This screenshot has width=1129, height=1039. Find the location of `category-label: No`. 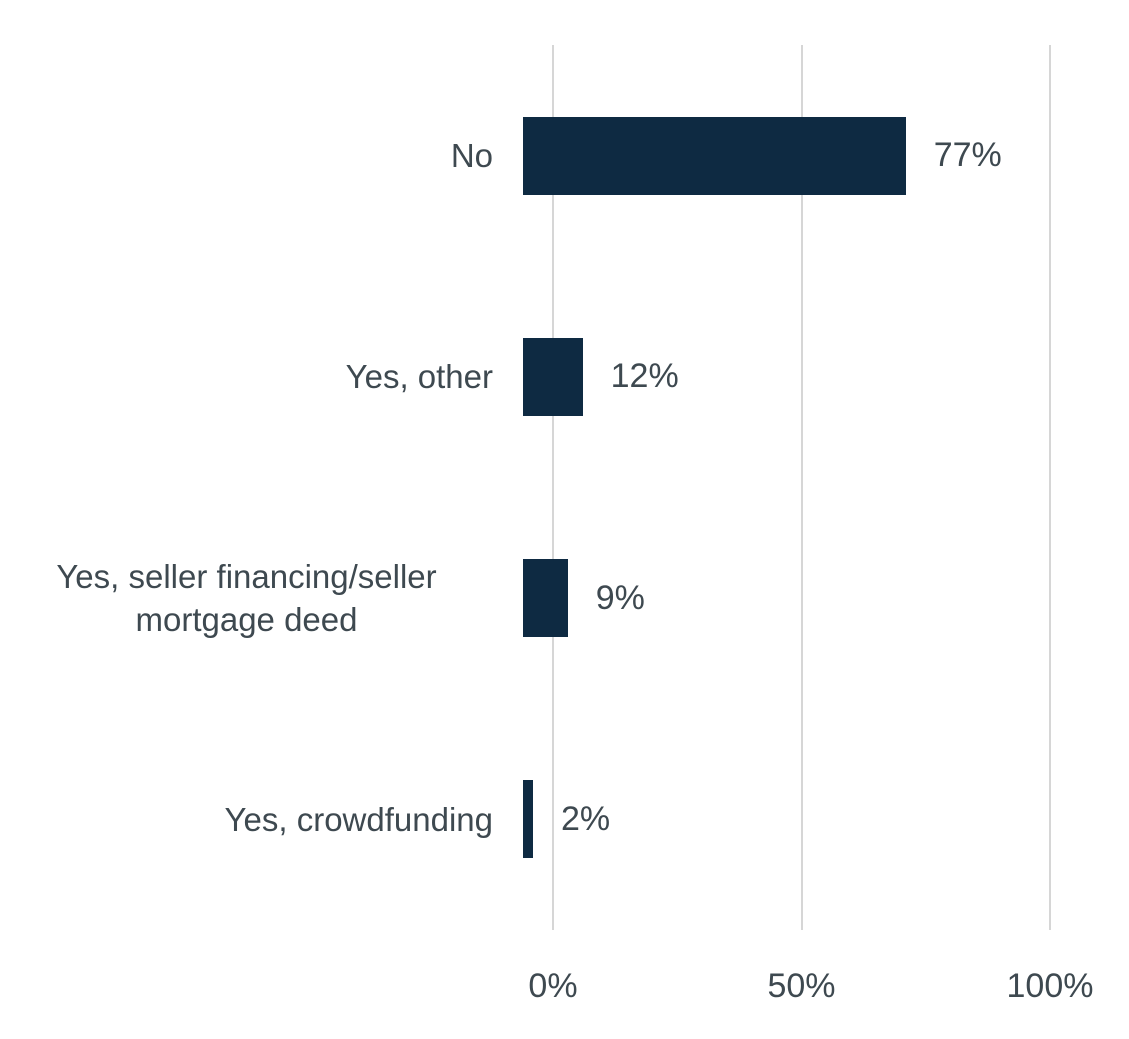

category-label: No is located at coordinates (471, 155).